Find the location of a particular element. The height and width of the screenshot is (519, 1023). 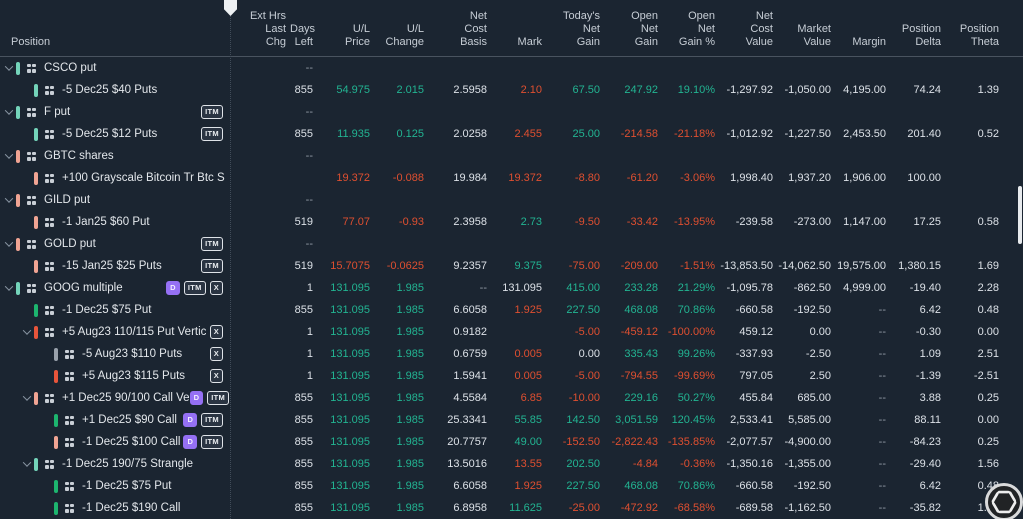

vertical-scrollbar-thumb is located at coordinates (1020, 215).